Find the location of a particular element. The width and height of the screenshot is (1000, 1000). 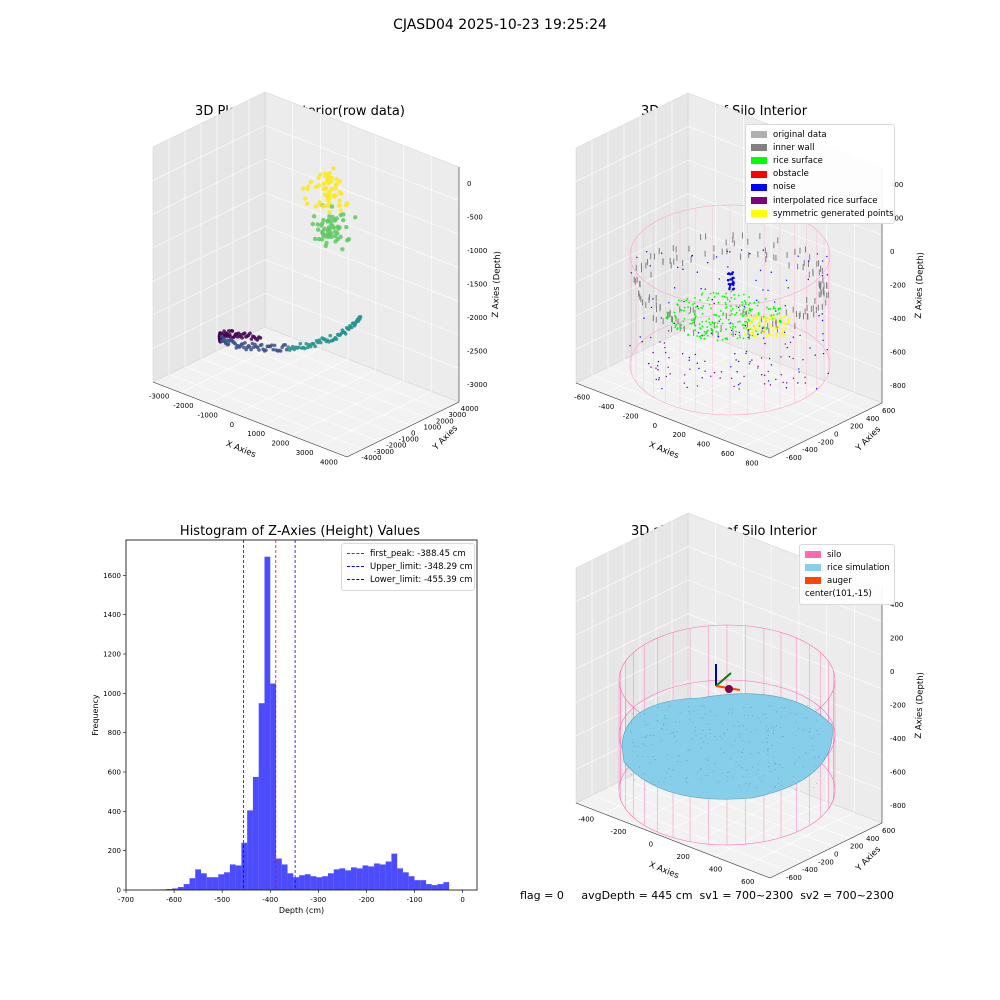

p3-y-tick: 800 is located at coordinates (114, 733).